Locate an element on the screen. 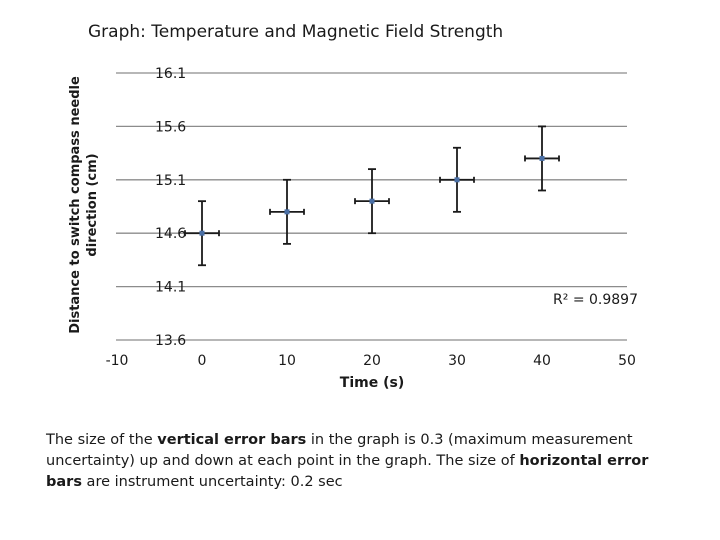  y-tick-label: 15.6 is located at coordinates (170, 127).